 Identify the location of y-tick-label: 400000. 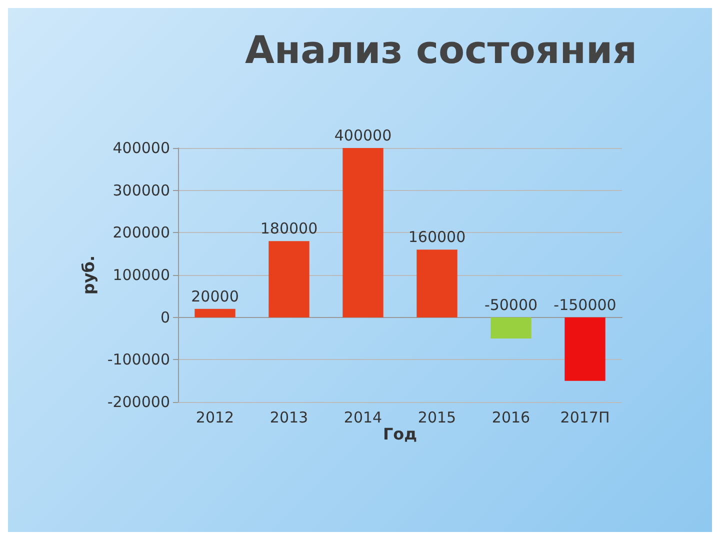
(141, 148).